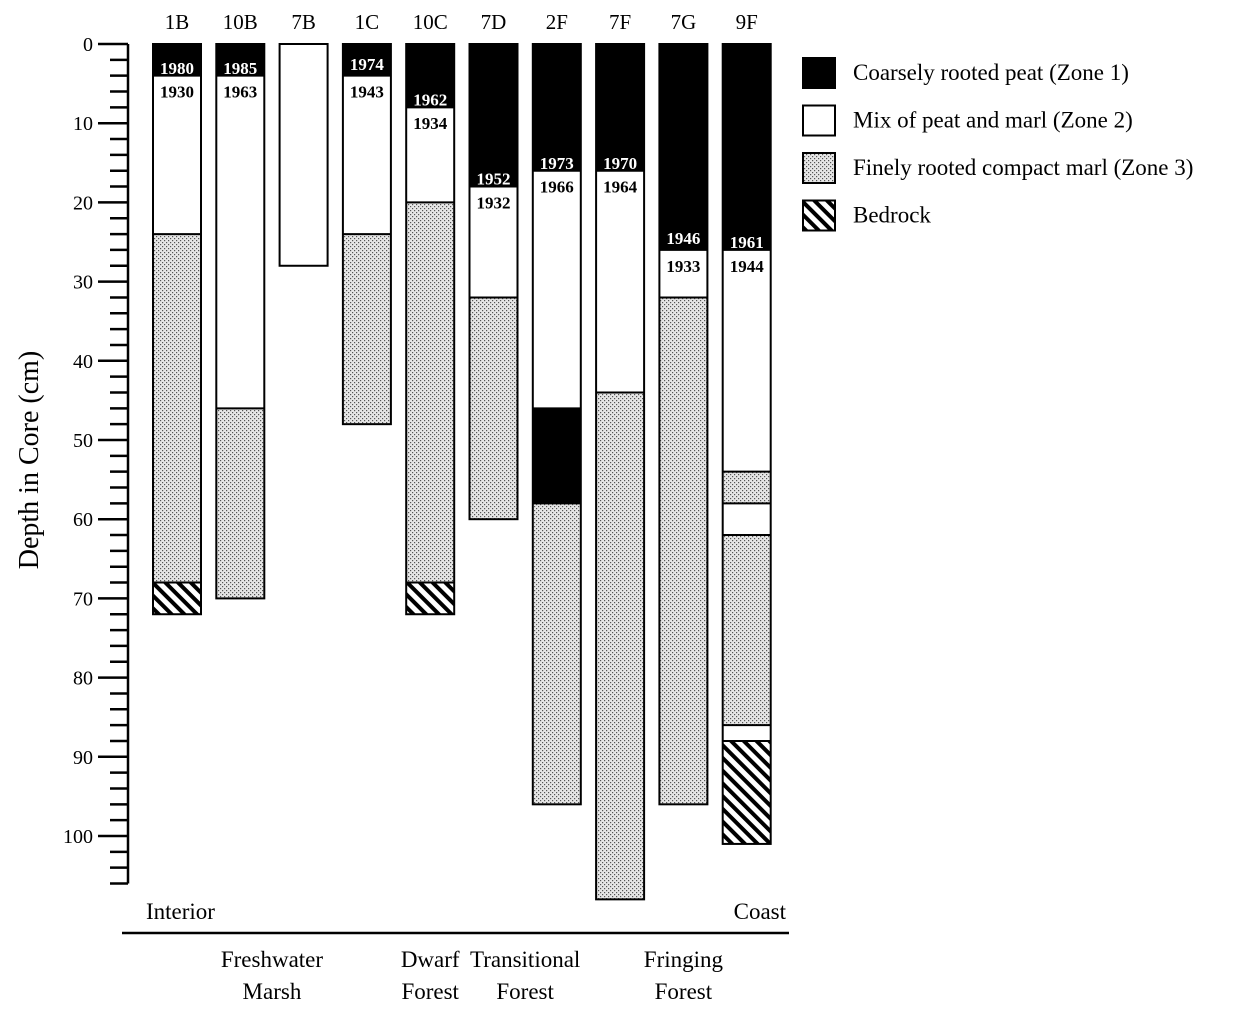  Describe the element at coordinates (83, 362) in the screenshot. I see `y-tick-label: 40` at that location.